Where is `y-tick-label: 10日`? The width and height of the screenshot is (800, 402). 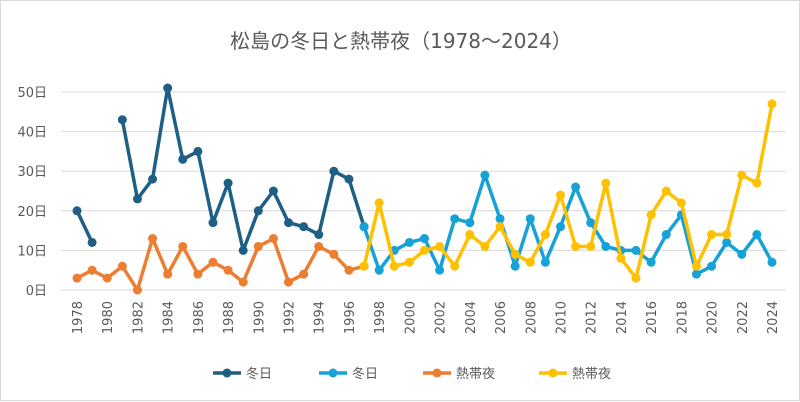
y-tick-label: 10日 is located at coordinates (32, 251).